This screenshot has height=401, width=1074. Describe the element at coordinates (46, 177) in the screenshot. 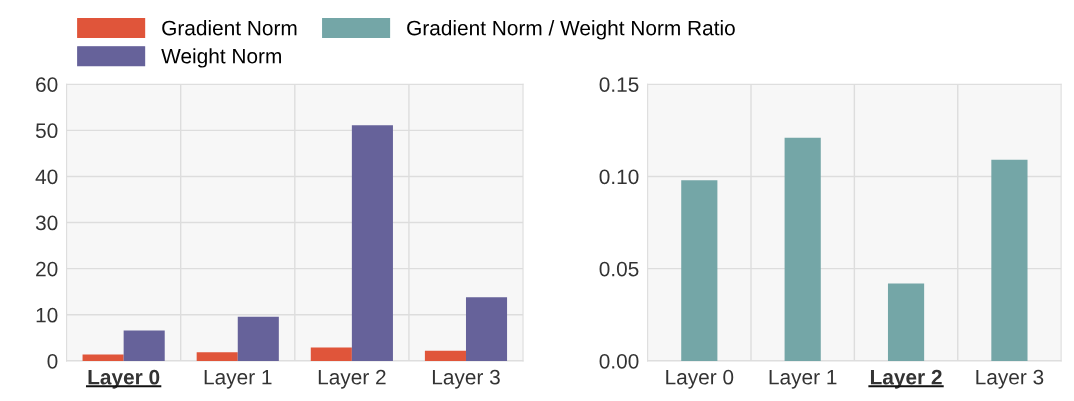

I see `y-tick-label: 40` at that location.